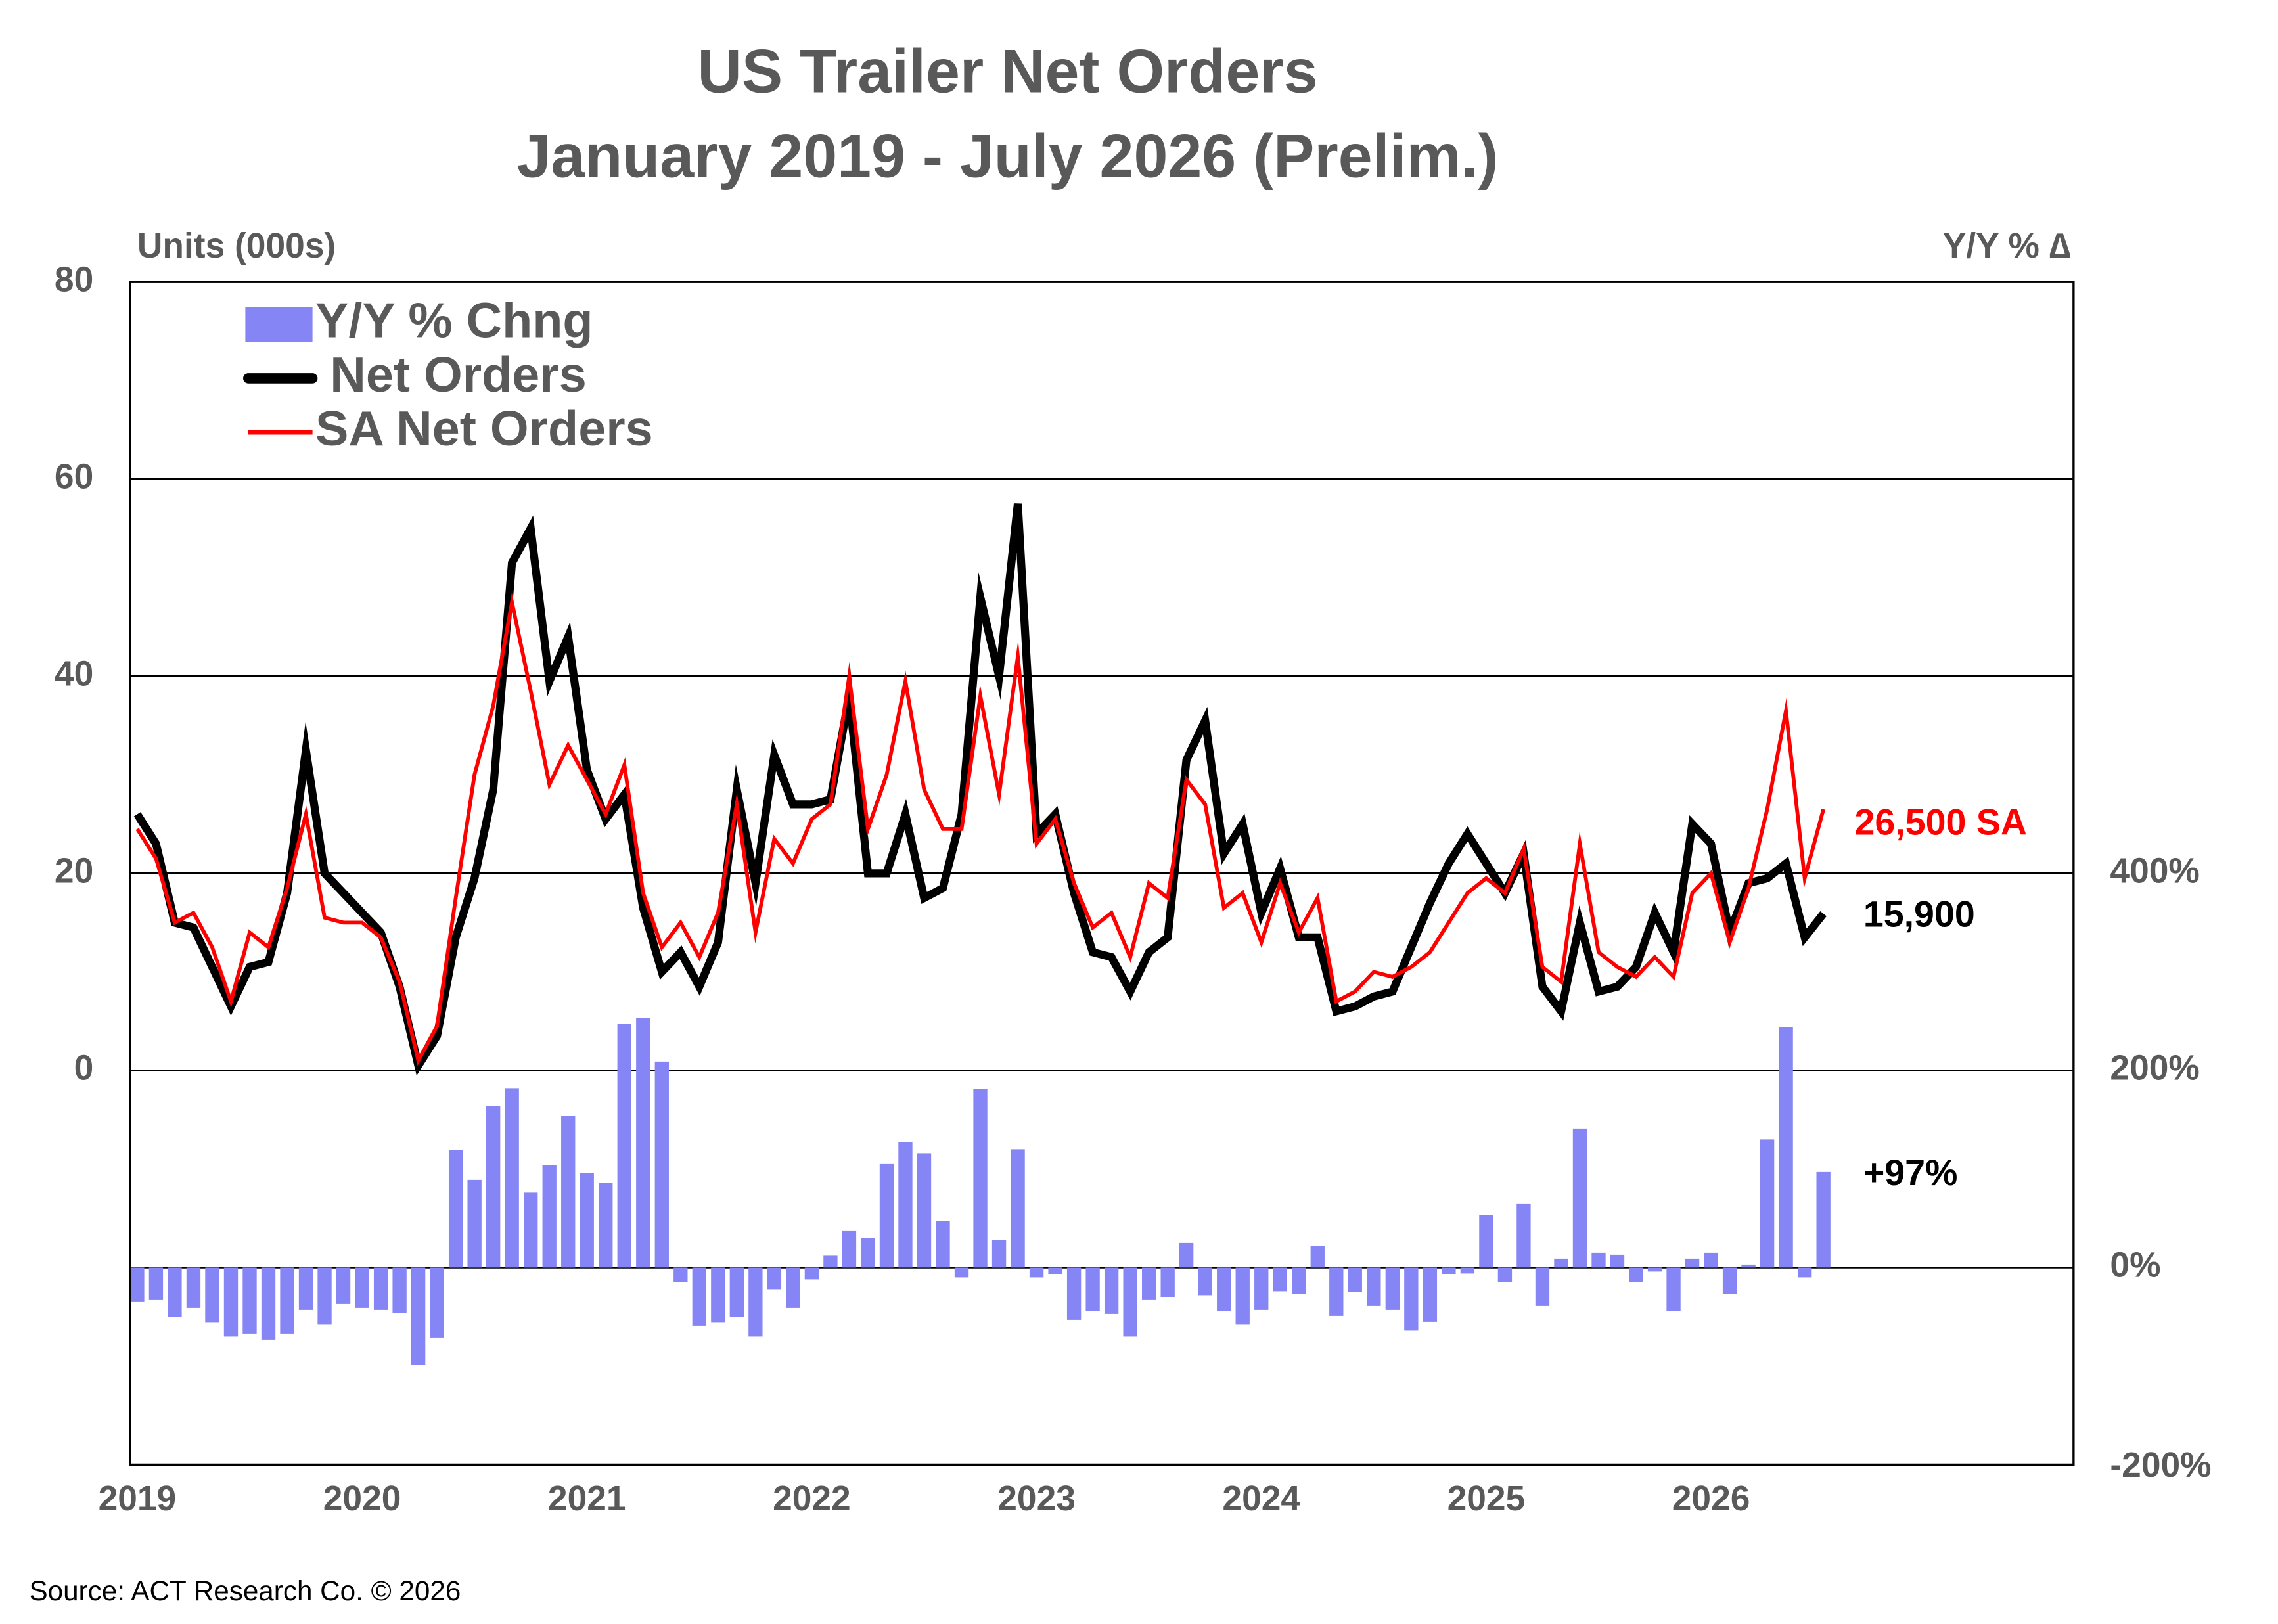  What do you see at coordinates (2160, 1465) in the screenshot?
I see `y2-tick-label: -200%` at bounding box center [2160, 1465].